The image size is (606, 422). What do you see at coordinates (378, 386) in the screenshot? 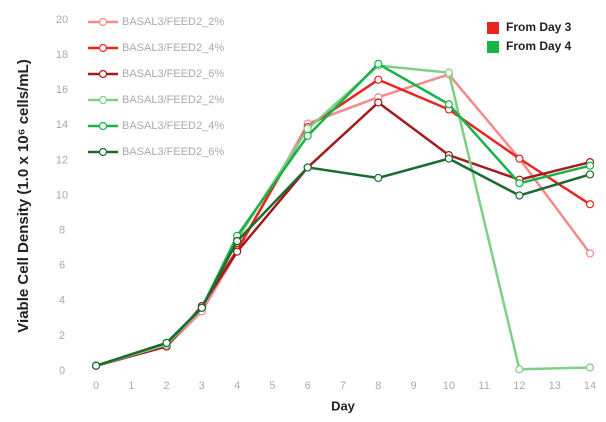
I see `x-tick-label: 8` at bounding box center [378, 386].